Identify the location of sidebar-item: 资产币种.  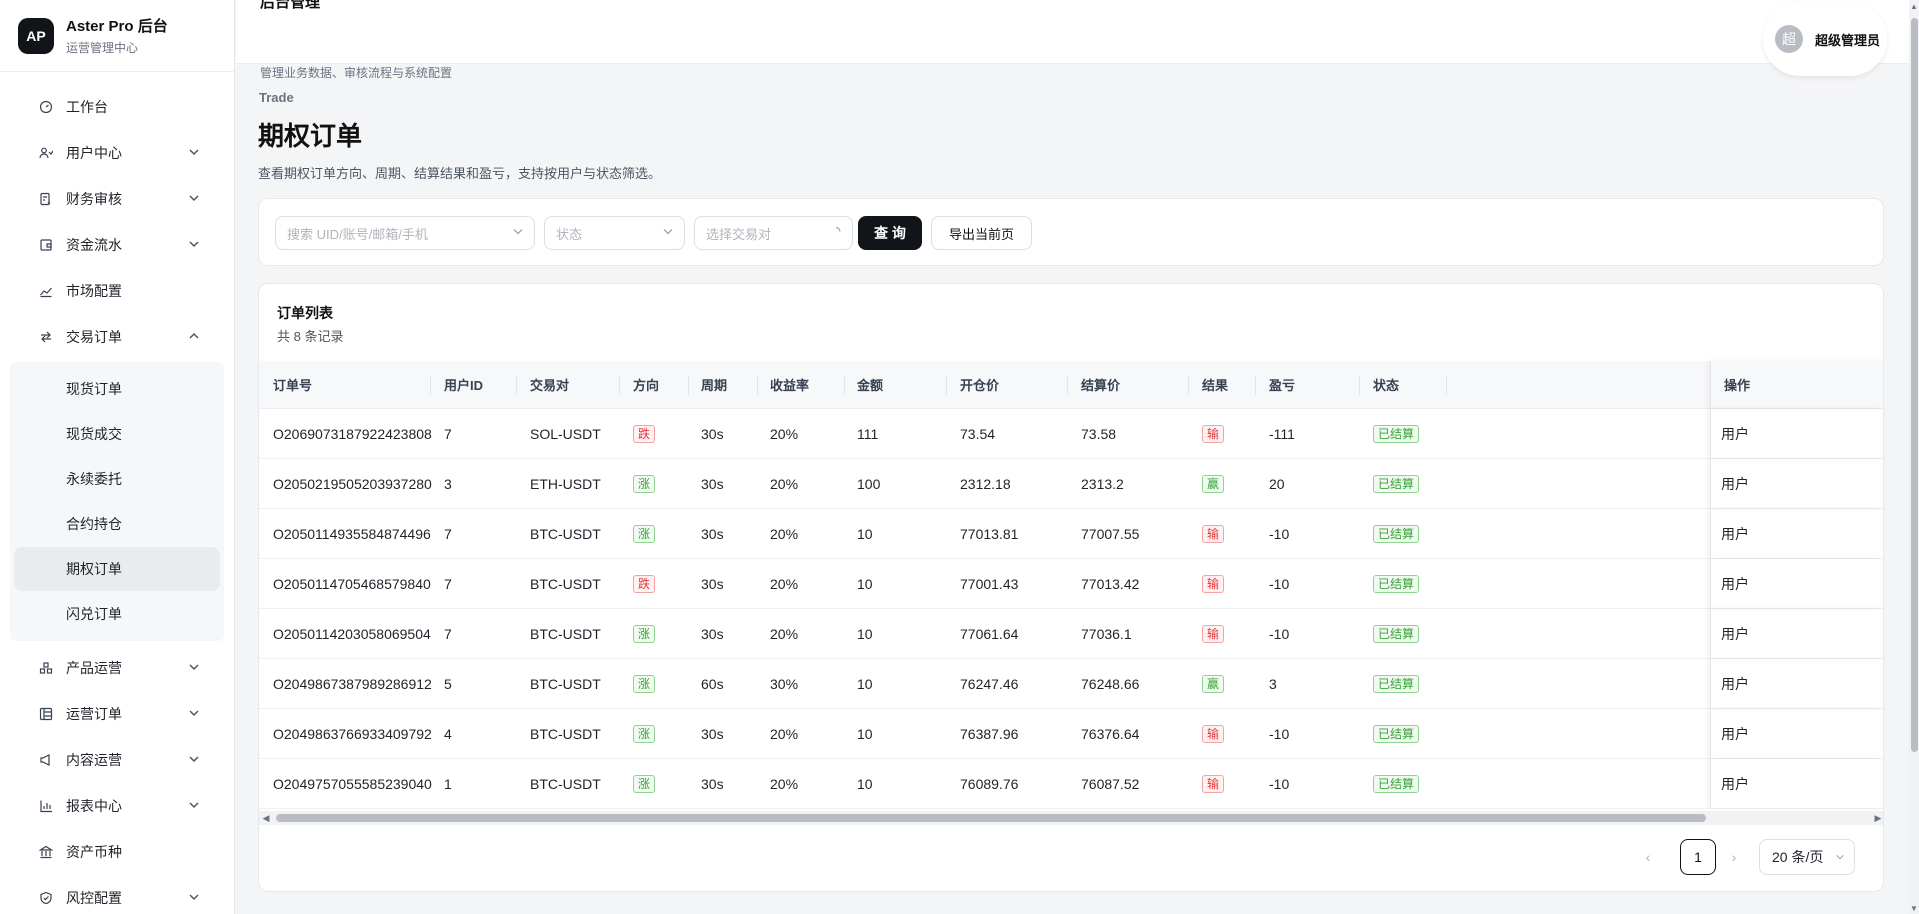
(117, 852).